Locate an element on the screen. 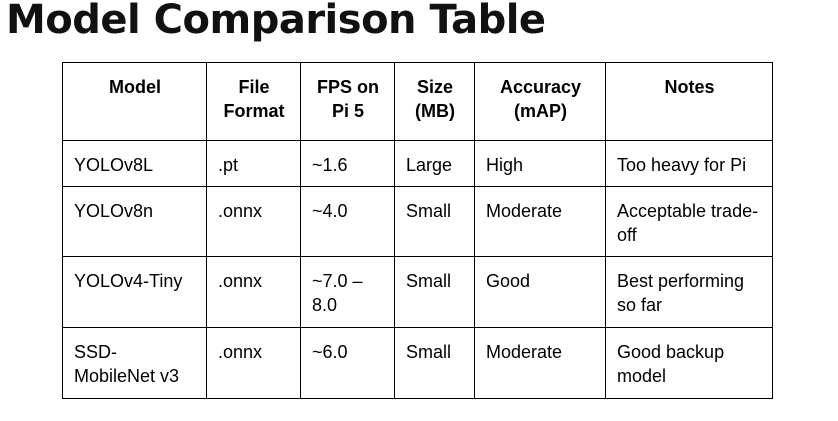  cell-model: YOLOv8L is located at coordinates (134, 163).